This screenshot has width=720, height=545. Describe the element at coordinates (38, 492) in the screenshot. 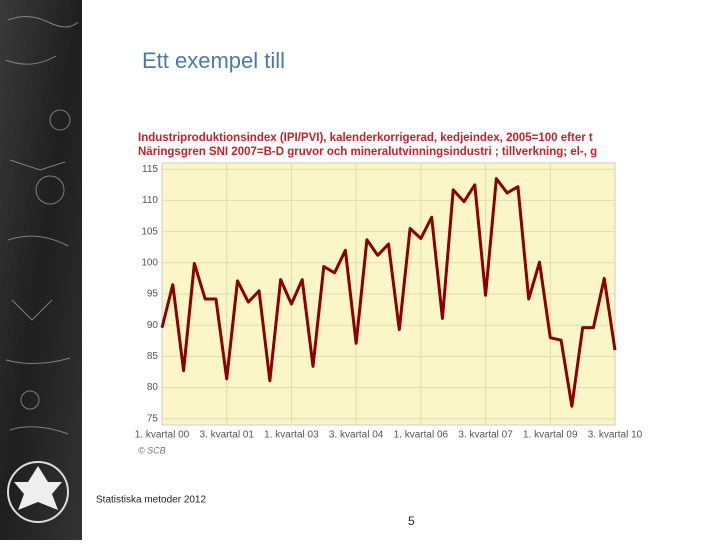

I see `logo` at that location.